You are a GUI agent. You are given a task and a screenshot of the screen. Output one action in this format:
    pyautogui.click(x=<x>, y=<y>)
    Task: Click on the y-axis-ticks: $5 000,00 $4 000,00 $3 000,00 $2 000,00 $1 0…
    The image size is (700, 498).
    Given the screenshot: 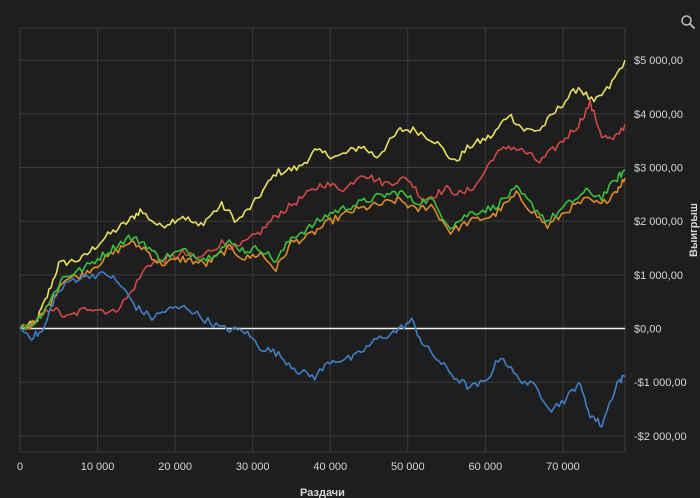 What is the action you would take?
    pyautogui.click(x=660, y=249)
    